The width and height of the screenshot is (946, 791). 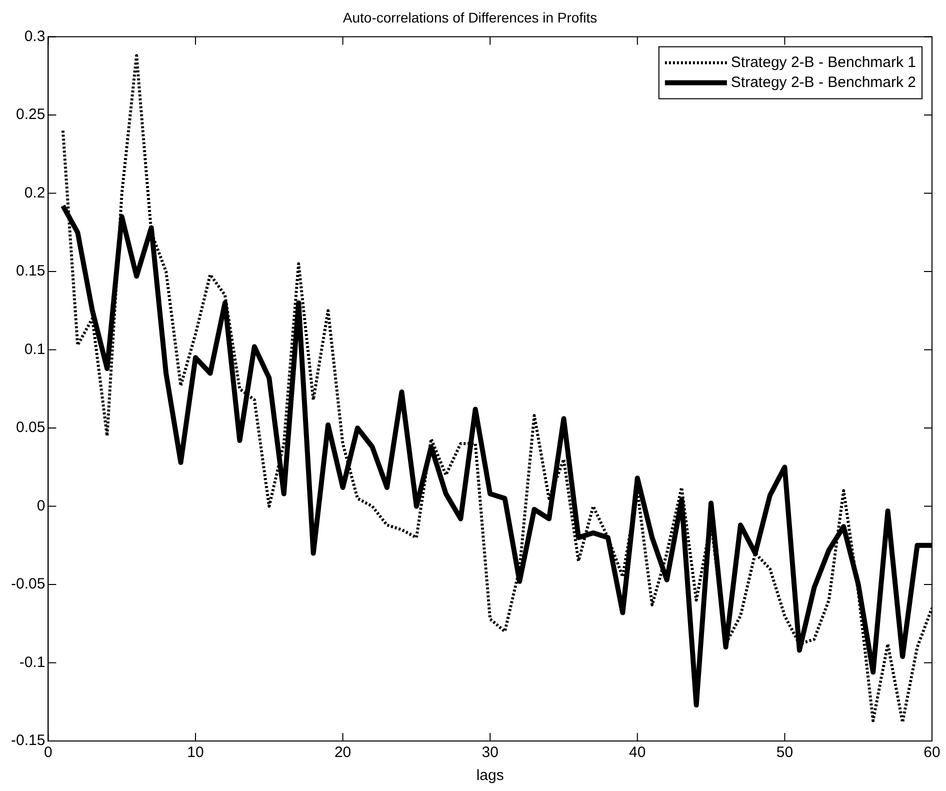 I want to click on x-tick-label: 20, so click(x=343, y=753).